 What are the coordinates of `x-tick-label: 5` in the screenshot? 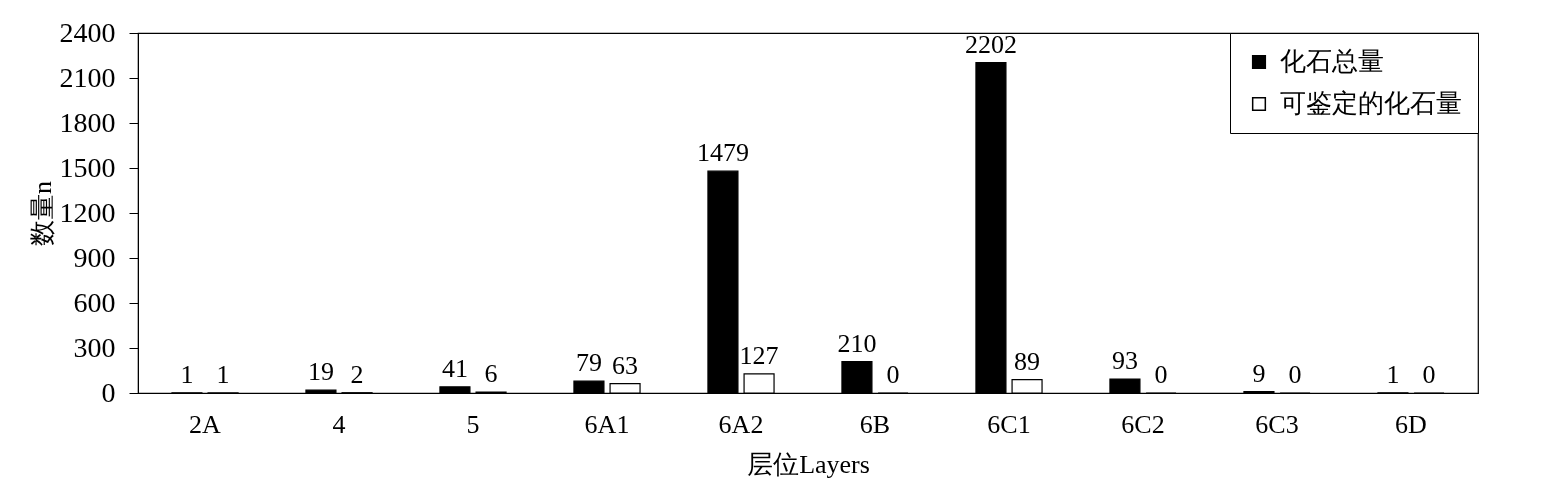 It's located at (473, 424).